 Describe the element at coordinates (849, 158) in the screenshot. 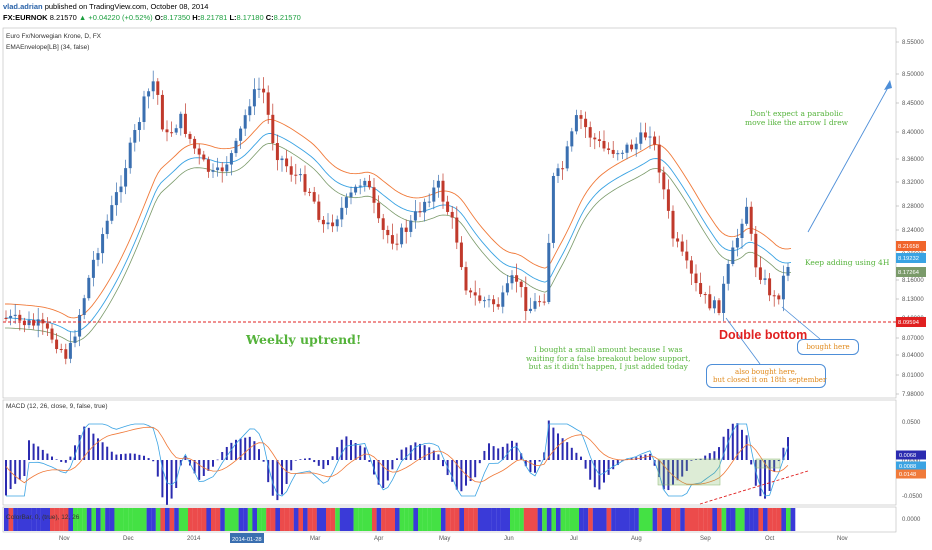

I see `parabolic-arrow` at that location.